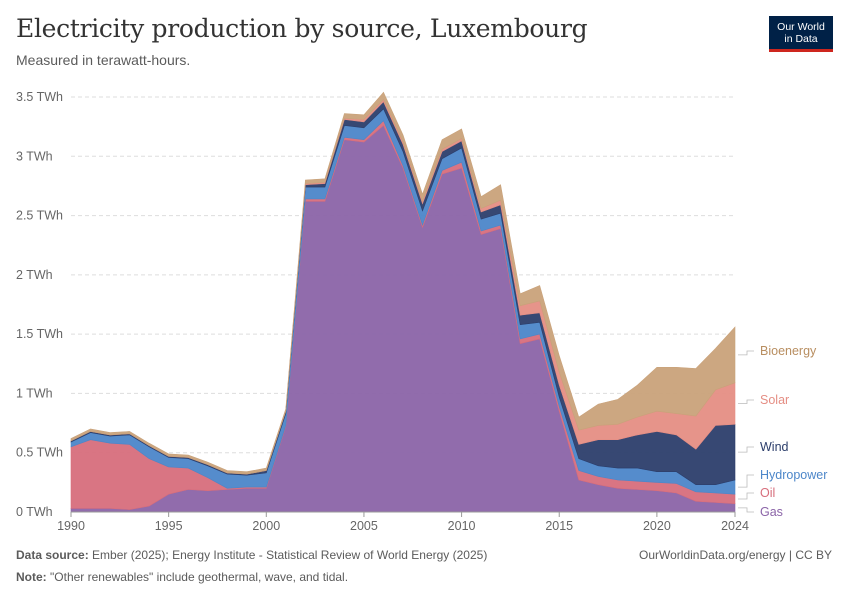 This screenshot has height=600, width=850. I want to click on y-tick-label: 1 TWh, so click(34, 393).